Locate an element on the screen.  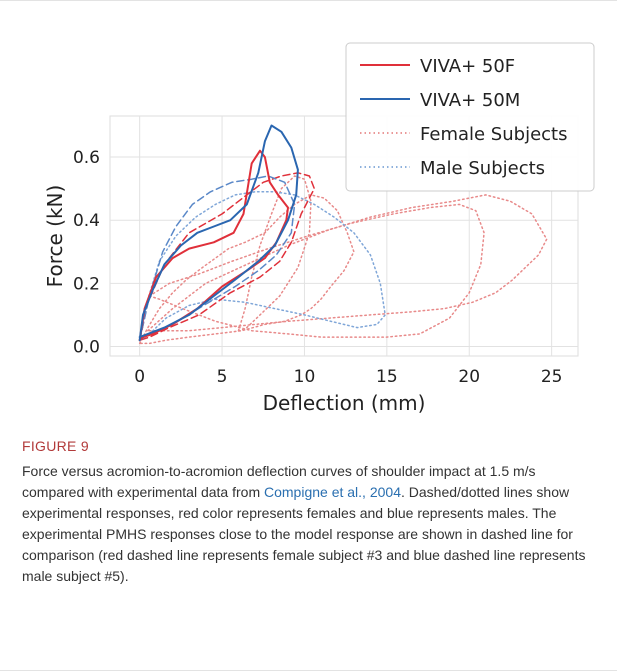
legend-entry: VIVA+ 50F is located at coordinates (467, 66).